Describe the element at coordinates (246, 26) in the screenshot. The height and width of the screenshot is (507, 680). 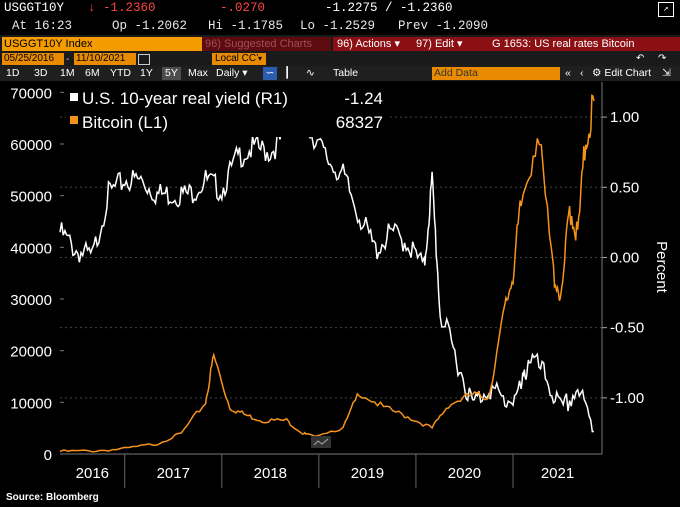
I see `high-price: Hi -1.1785` at that location.